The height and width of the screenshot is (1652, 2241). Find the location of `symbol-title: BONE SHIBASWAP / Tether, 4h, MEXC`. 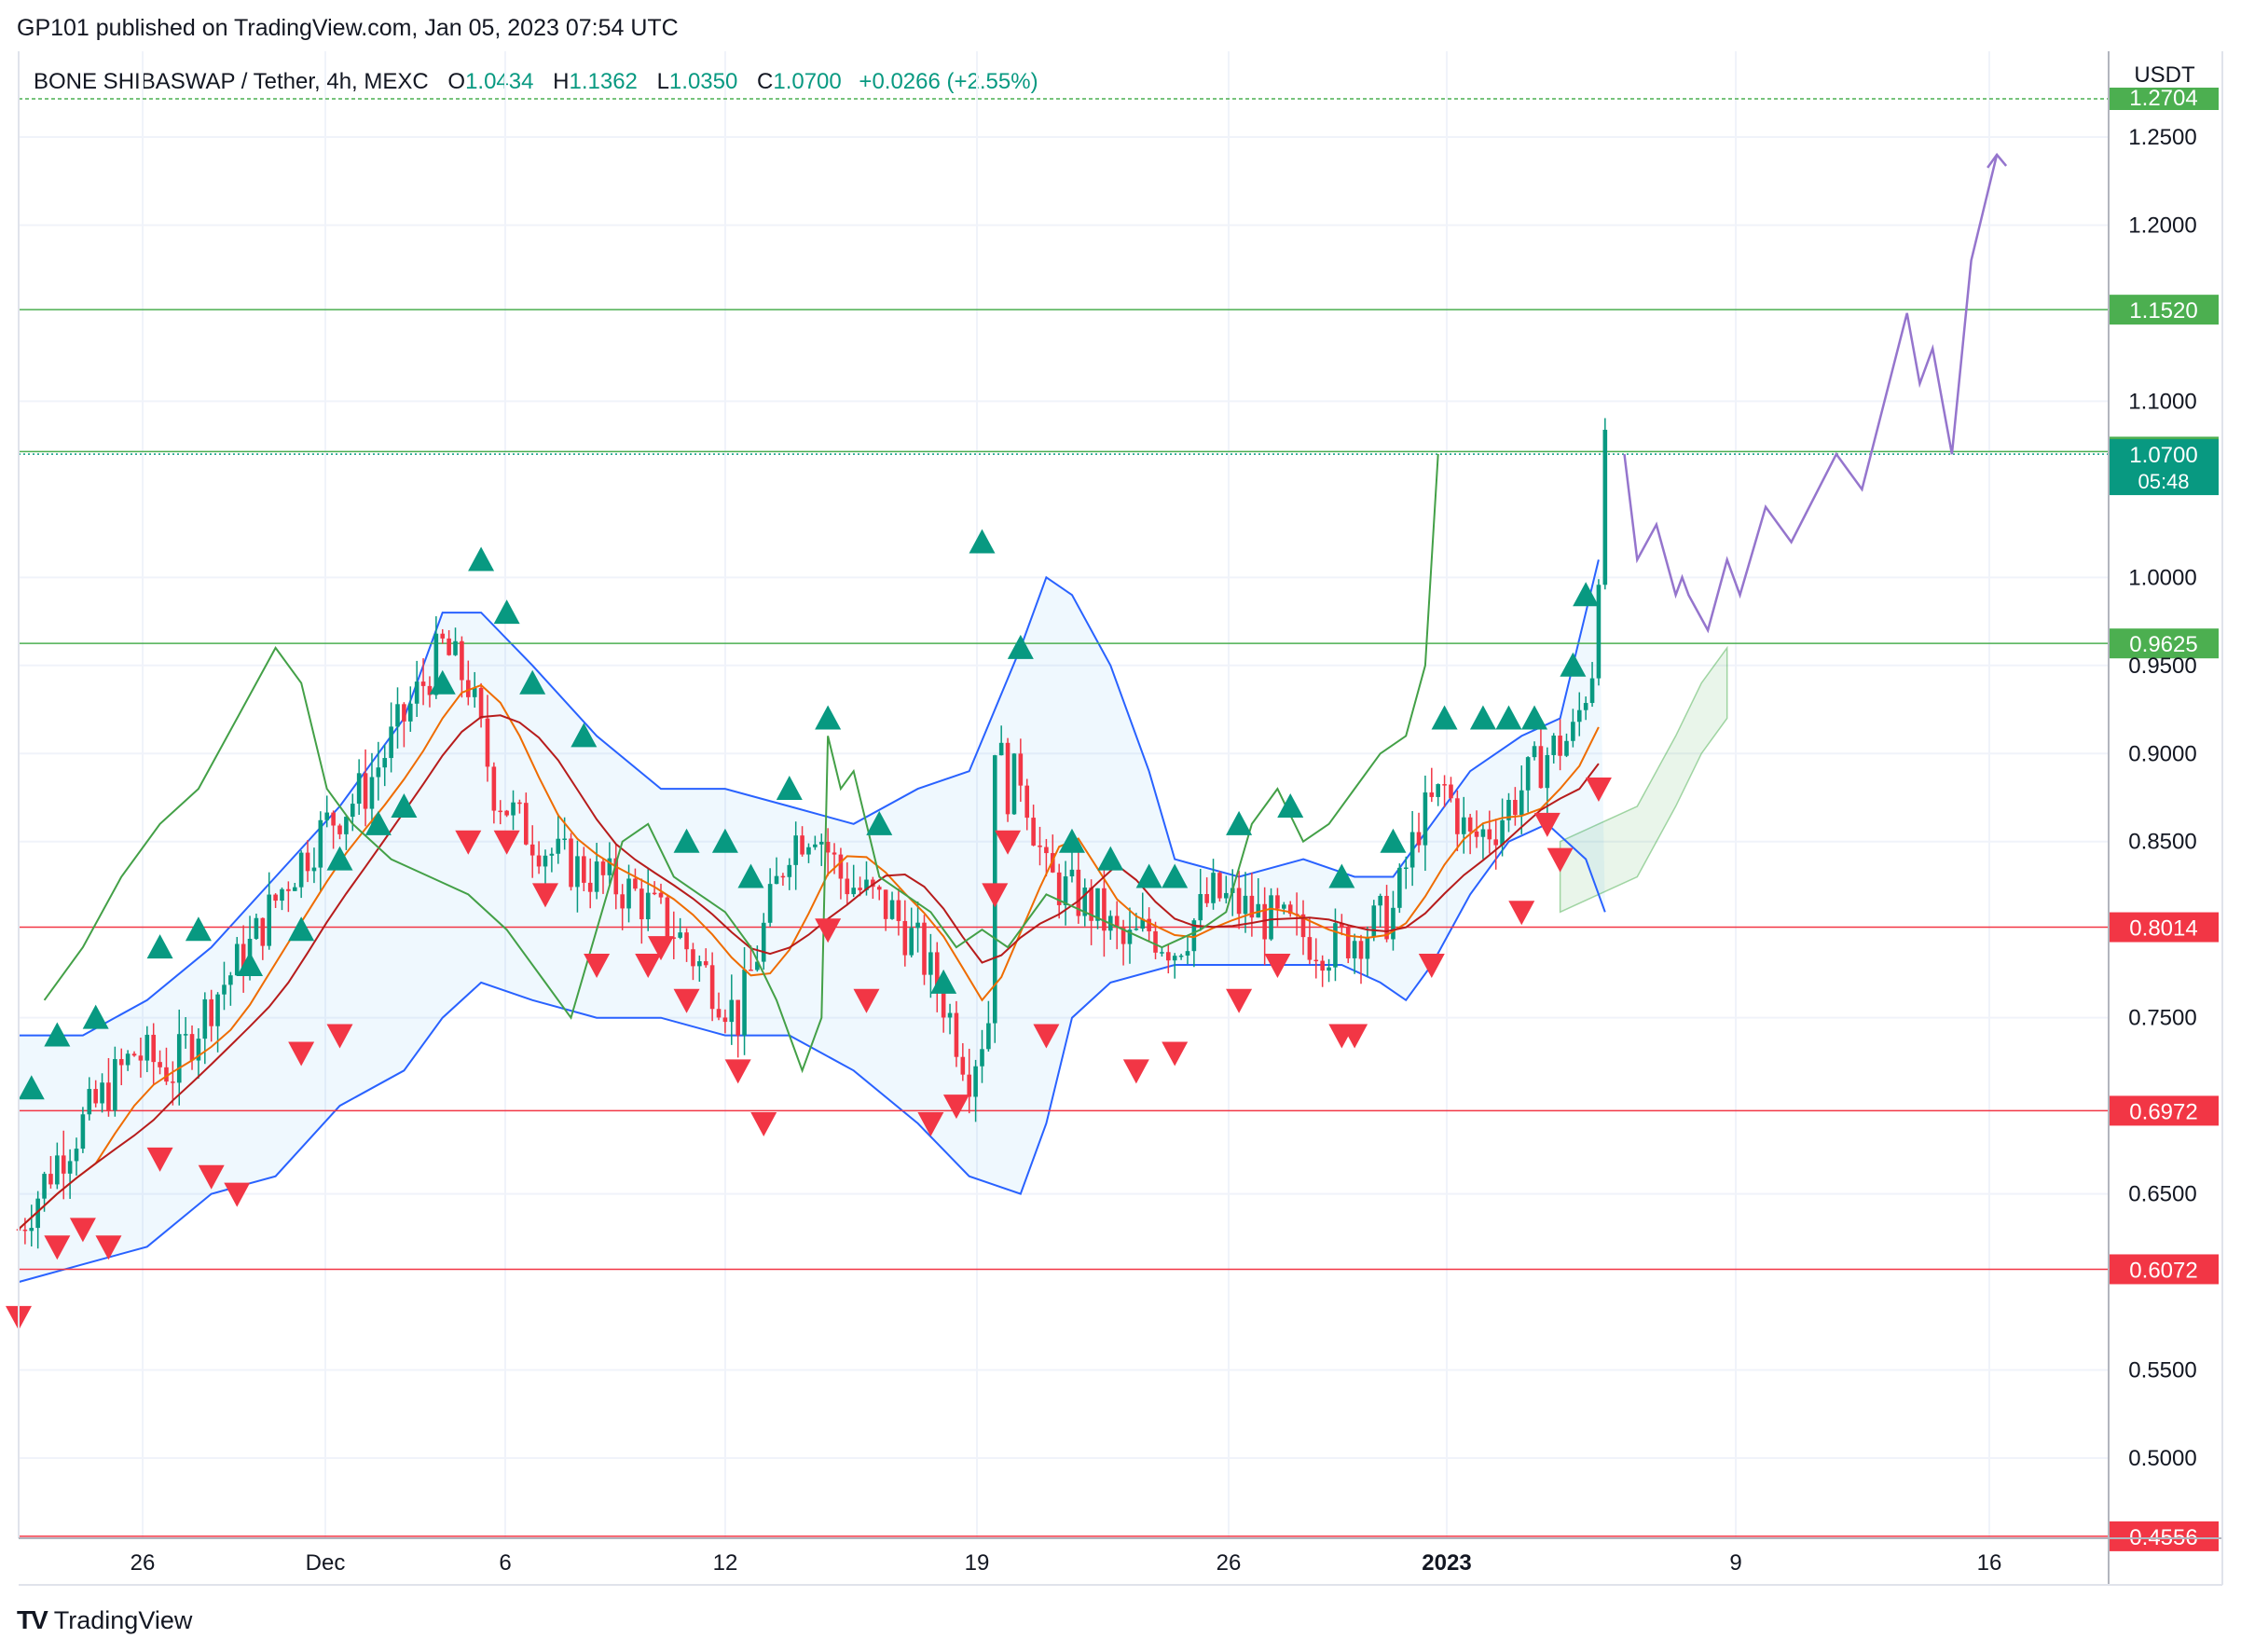

symbol-title: BONE SHIBASWAP / Tether, 4h, MEXC is located at coordinates (231, 81).